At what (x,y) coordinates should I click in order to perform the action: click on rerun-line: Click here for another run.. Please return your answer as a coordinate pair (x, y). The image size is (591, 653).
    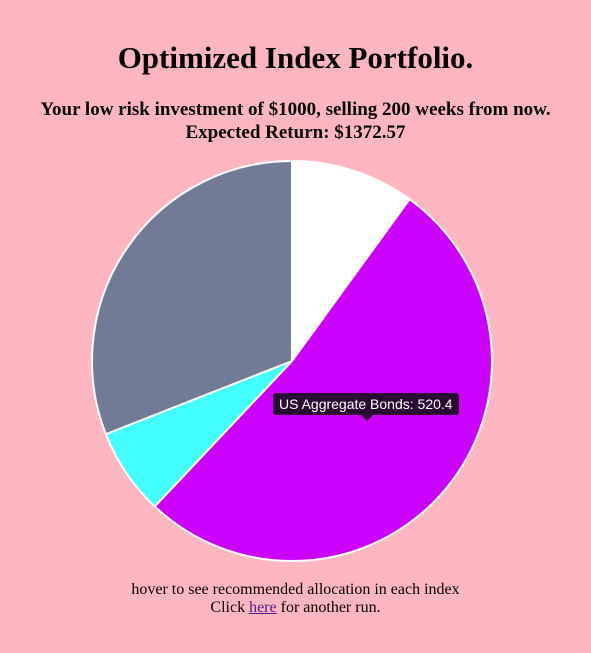
    Looking at the image, I should click on (295, 608).